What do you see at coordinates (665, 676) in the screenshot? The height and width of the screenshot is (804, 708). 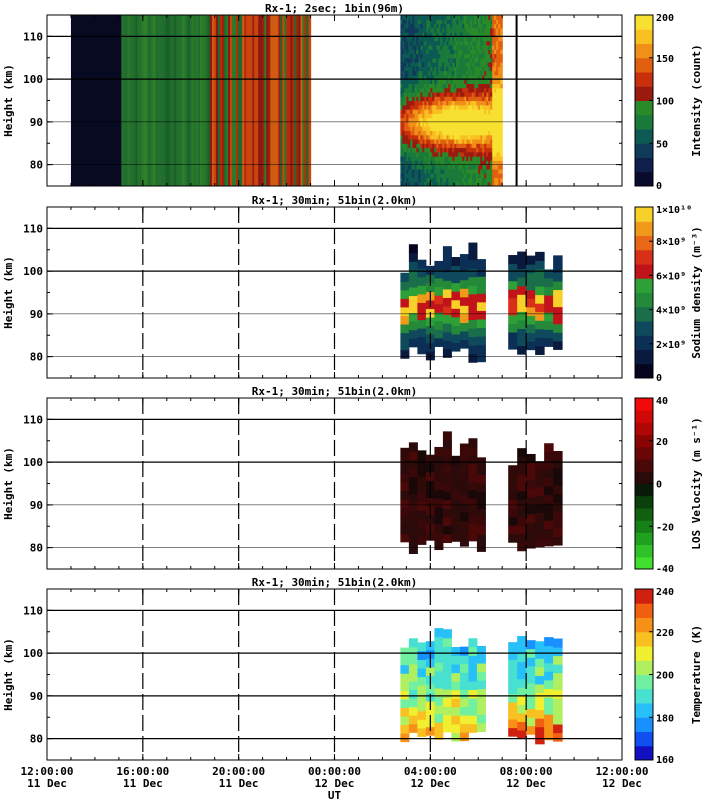 I see `colorbar-tick-label: 200` at bounding box center [665, 676].